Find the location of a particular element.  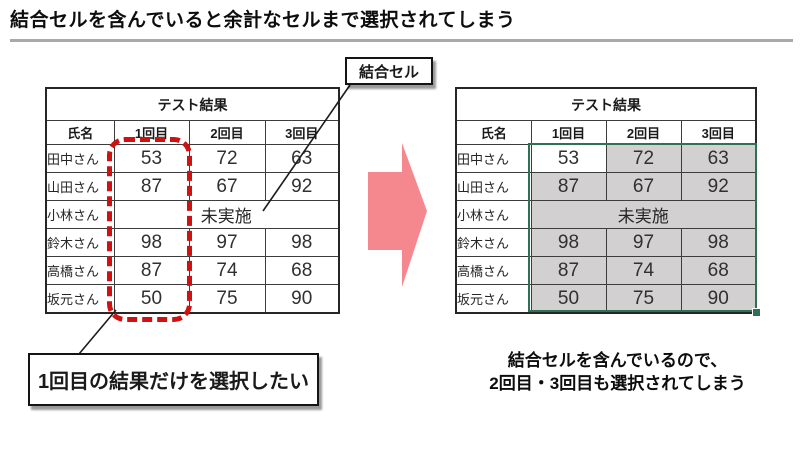

selected-cell: 90 is located at coordinates (718, 299).